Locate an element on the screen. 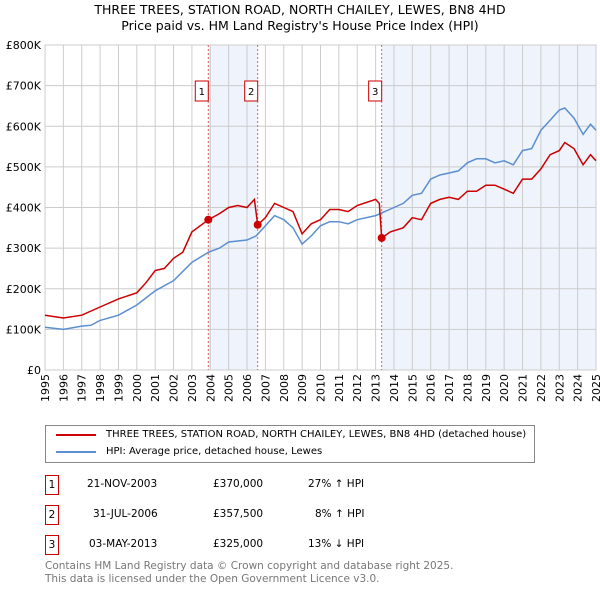 The height and width of the screenshot is (590, 600). x-tick-label: 2006 is located at coordinates (247, 388).